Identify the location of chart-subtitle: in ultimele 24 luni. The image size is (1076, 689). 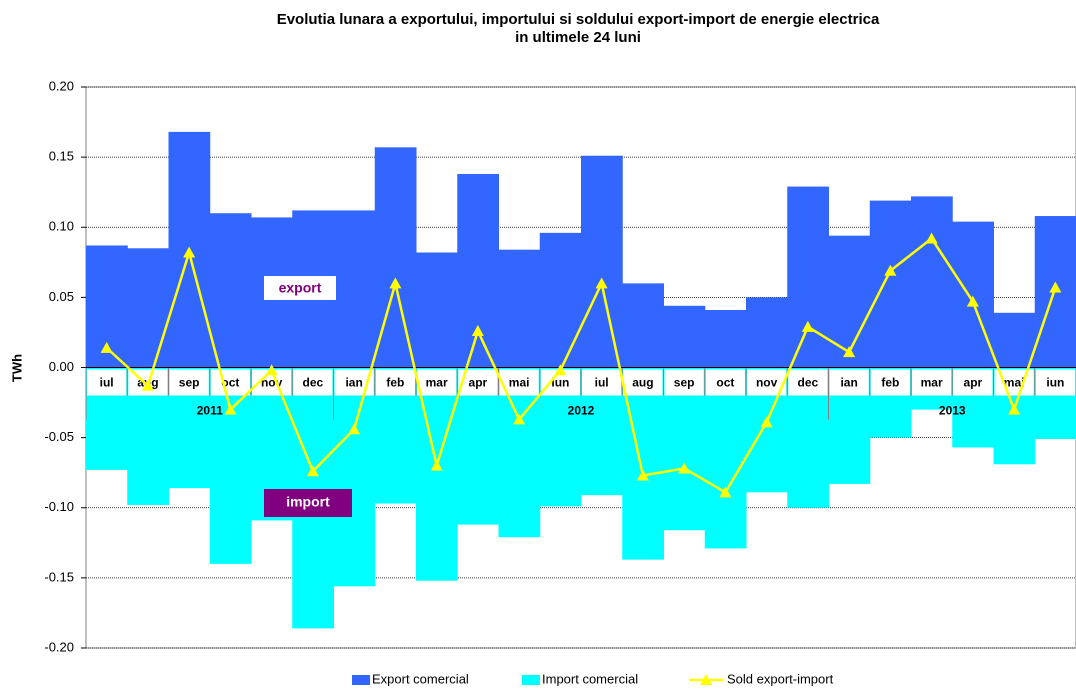
(578, 37).